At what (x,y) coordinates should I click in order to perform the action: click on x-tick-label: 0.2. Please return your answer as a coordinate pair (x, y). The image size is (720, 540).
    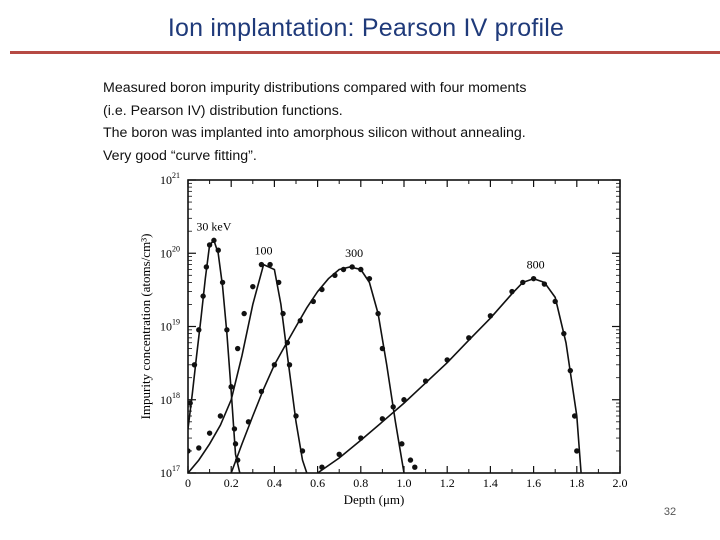
    Looking at the image, I should click on (231, 483).